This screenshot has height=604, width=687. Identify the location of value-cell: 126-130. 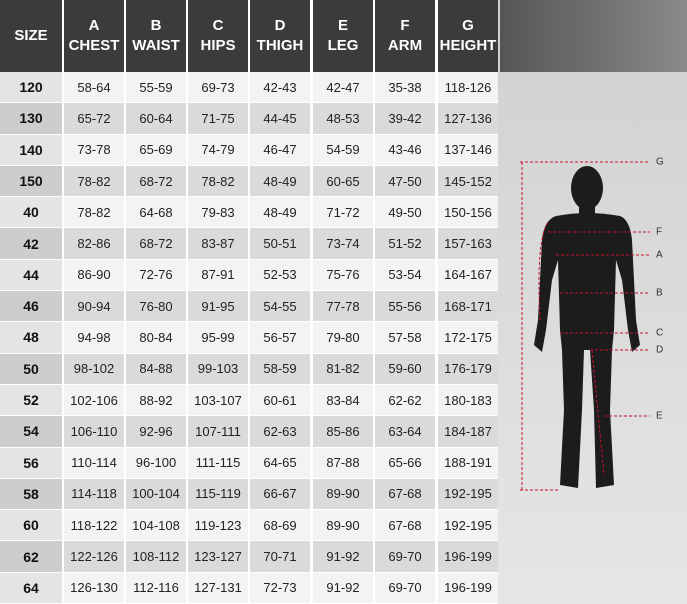
(94, 587).